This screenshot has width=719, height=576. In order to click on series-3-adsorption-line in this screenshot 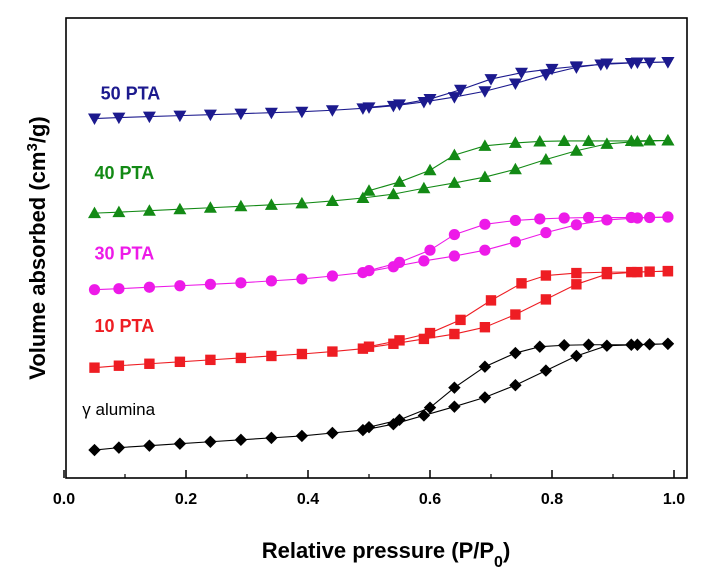, I will do `click(381, 176)`.